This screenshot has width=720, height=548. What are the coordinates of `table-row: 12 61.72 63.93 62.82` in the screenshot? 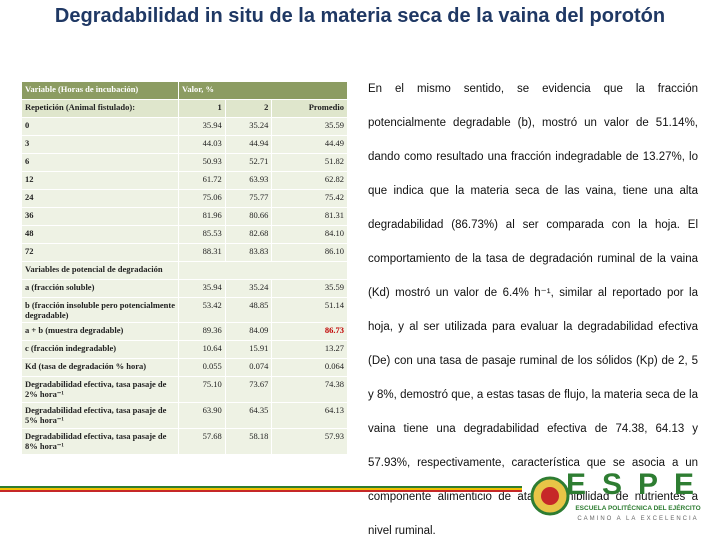 It's located at (185, 180).